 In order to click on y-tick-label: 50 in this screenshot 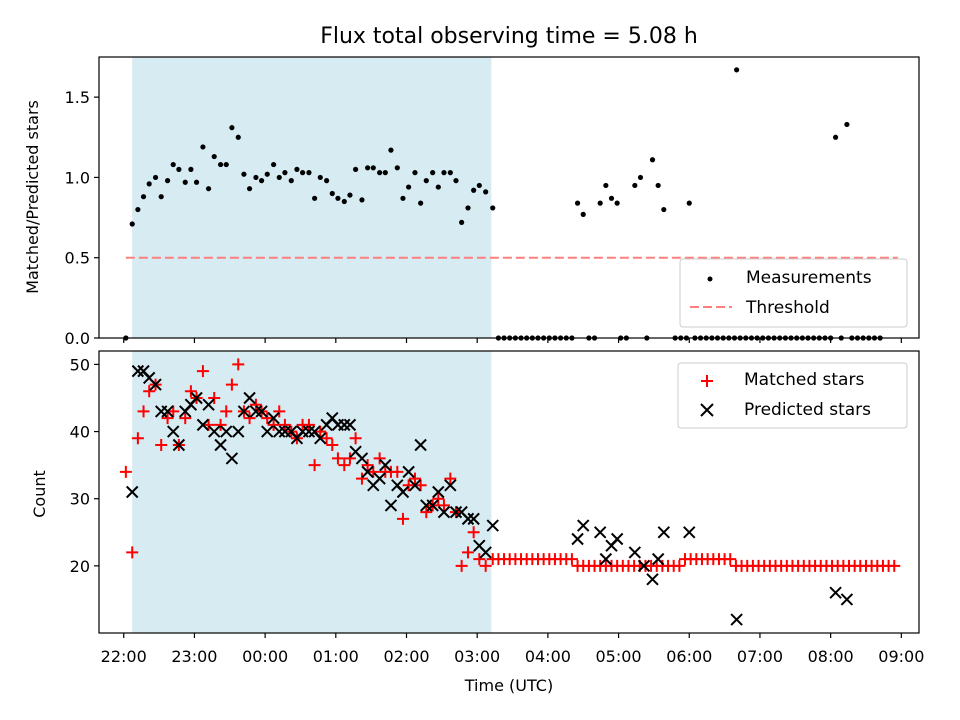, I will do `click(80, 364)`.